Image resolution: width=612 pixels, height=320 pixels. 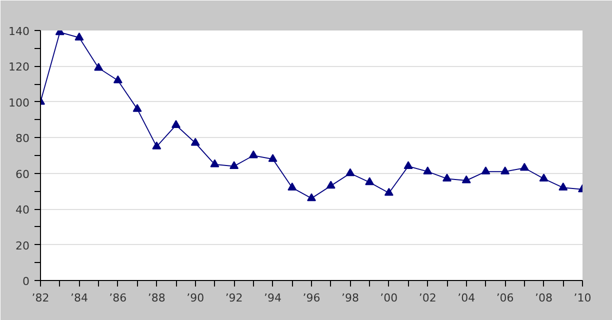 What do you see at coordinates (23, 174) in the screenshot?
I see `y-tick-label: 60` at bounding box center [23, 174].